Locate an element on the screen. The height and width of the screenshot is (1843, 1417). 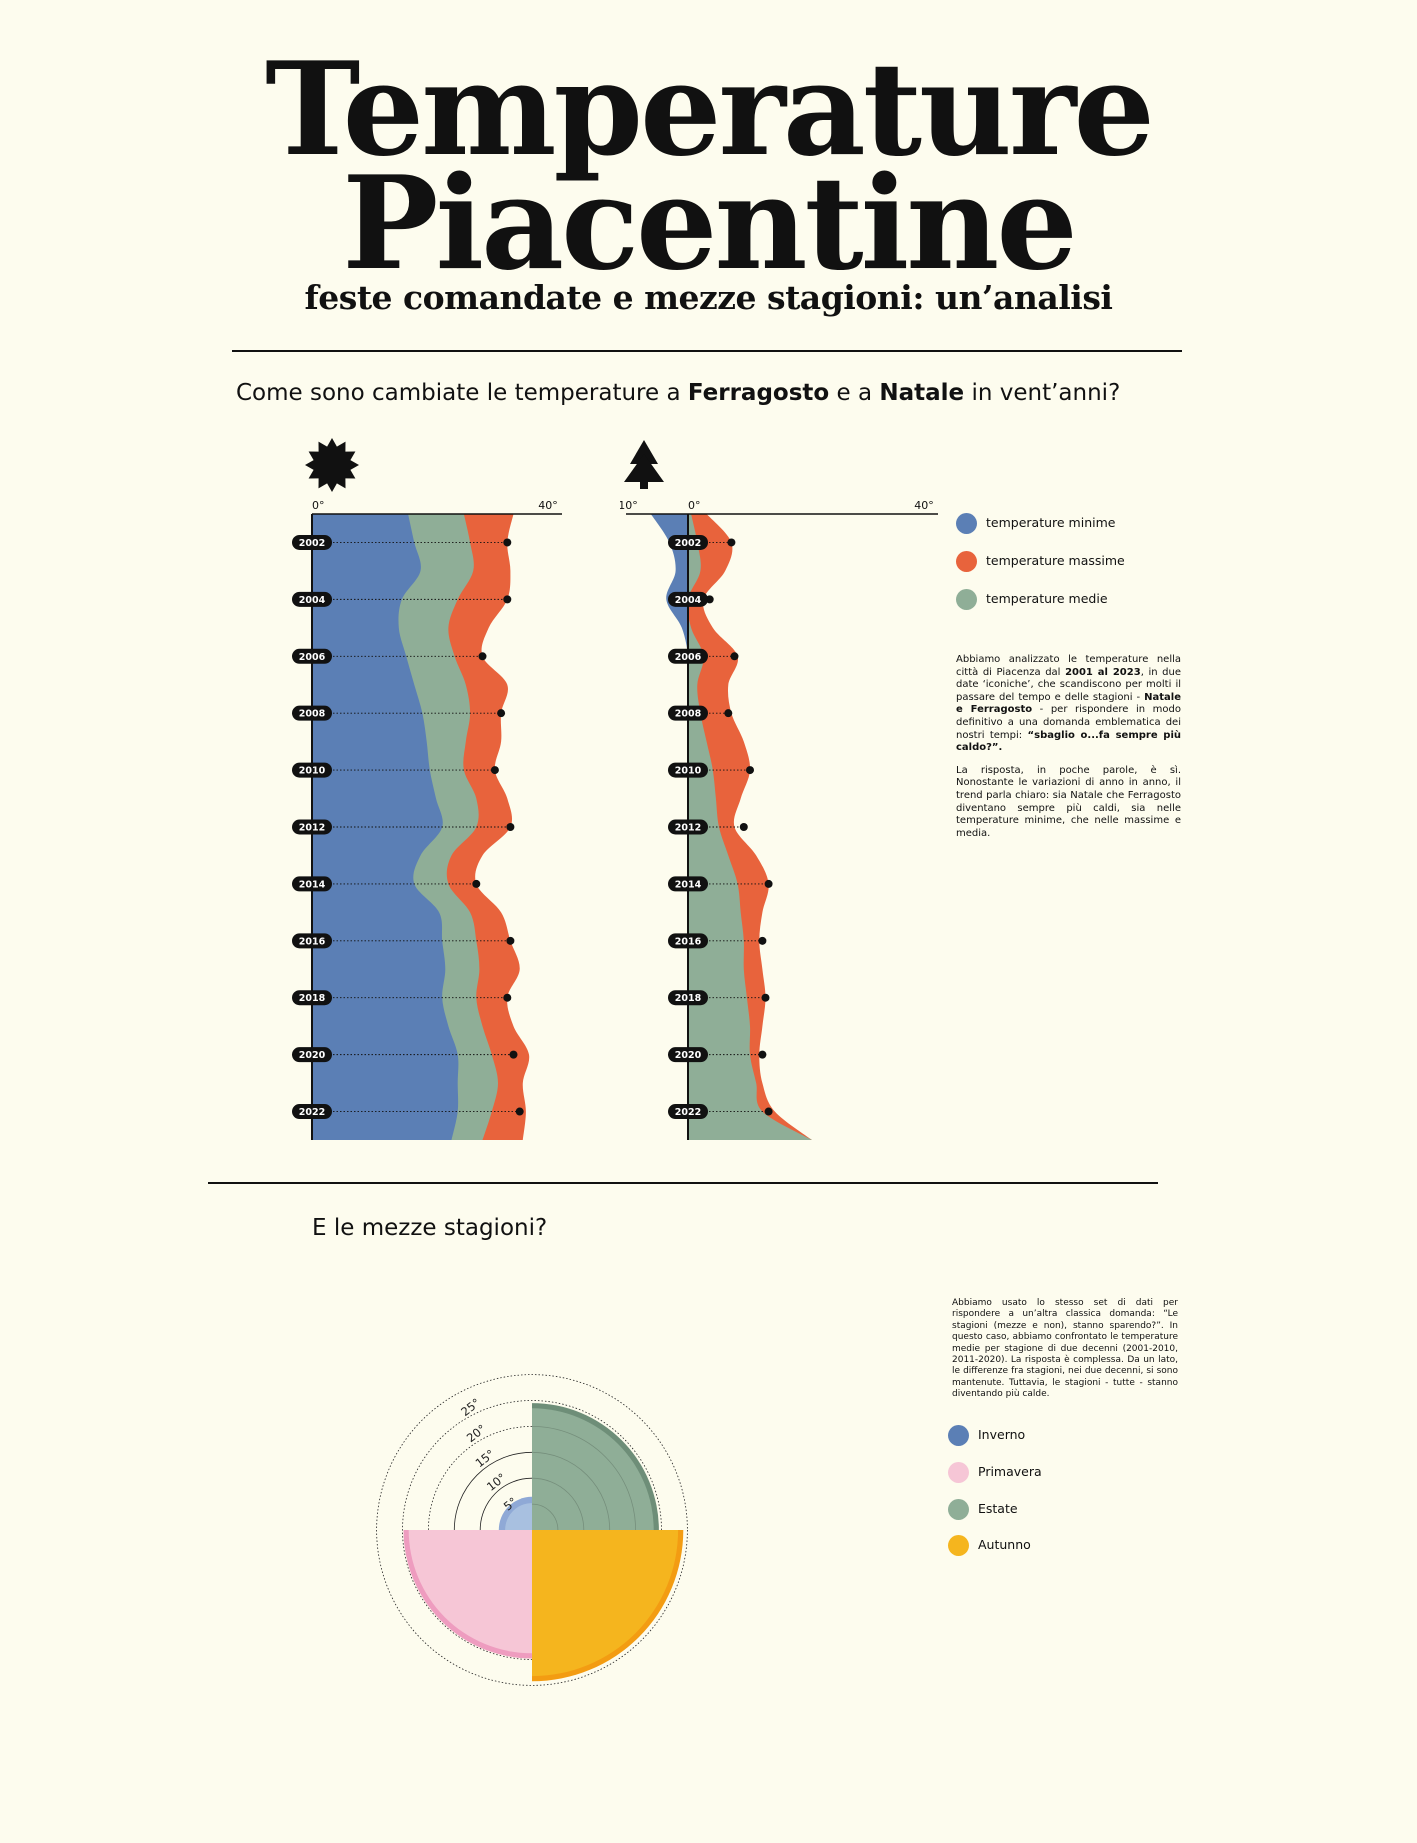
natale-area-temperature-medie is located at coordinates (749, 827).